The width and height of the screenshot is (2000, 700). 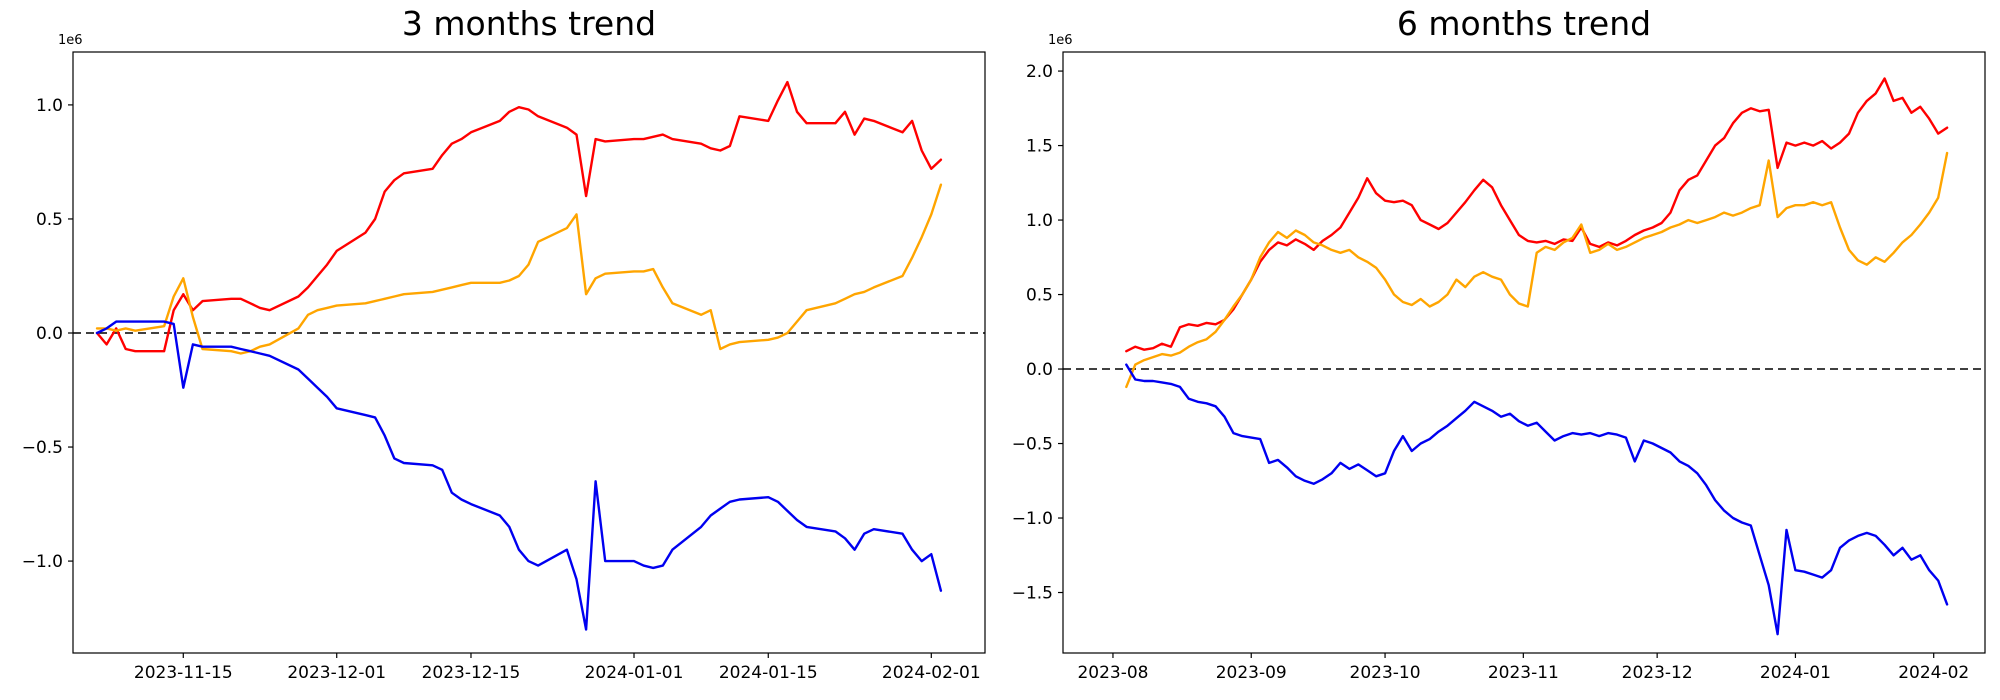 What do you see at coordinates (768, 673) in the screenshot?
I see `x-tick-label: 2024-01-15` at bounding box center [768, 673].